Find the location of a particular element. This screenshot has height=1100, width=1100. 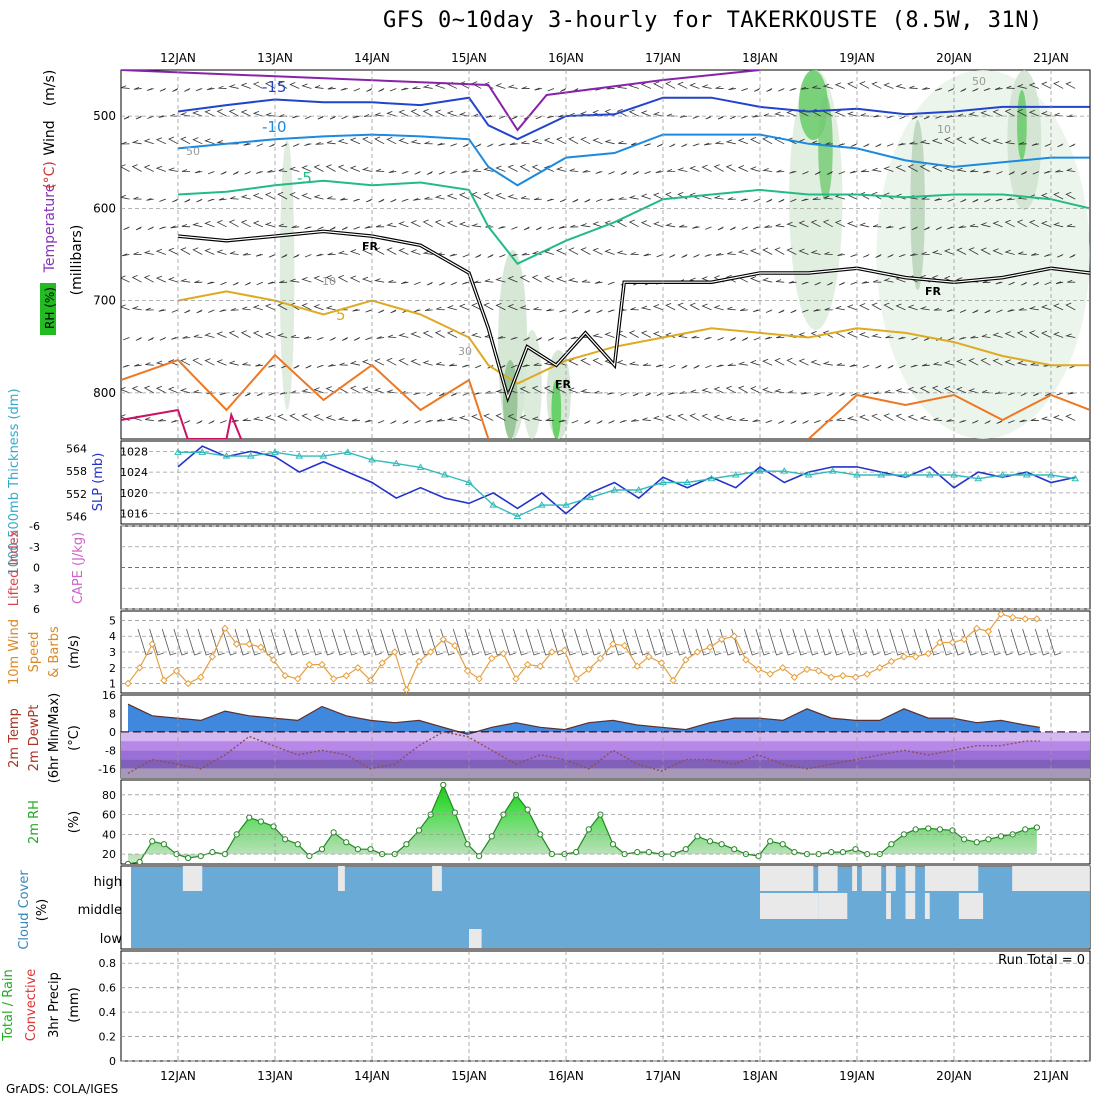

slp-tick-1024: 1024 is located at coordinates (134, 472).